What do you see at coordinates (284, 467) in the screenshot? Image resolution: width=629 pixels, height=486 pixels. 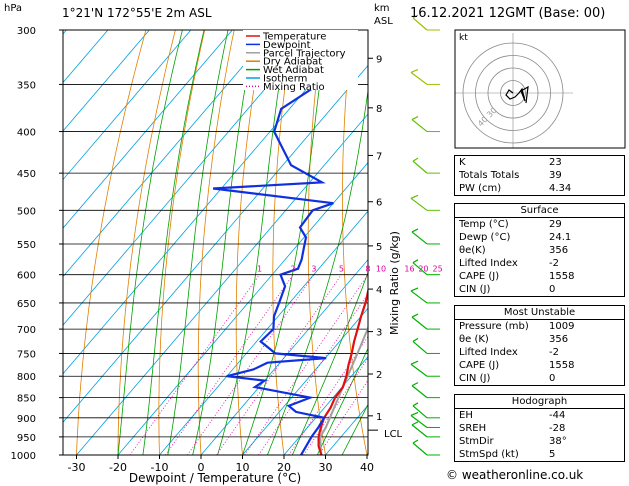 I see `temperature-tick-label: 20` at bounding box center [284, 467].